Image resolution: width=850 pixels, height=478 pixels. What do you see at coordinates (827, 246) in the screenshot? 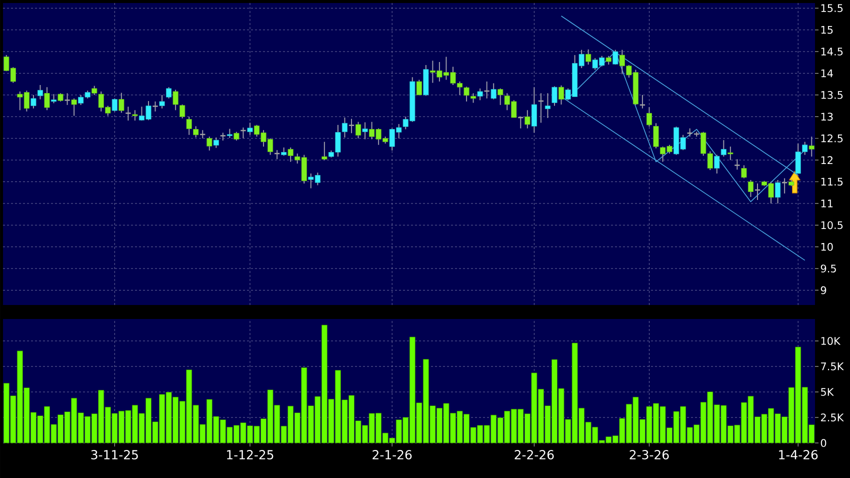
I see `y-tick-label: 10` at bounding box center [827, 246].